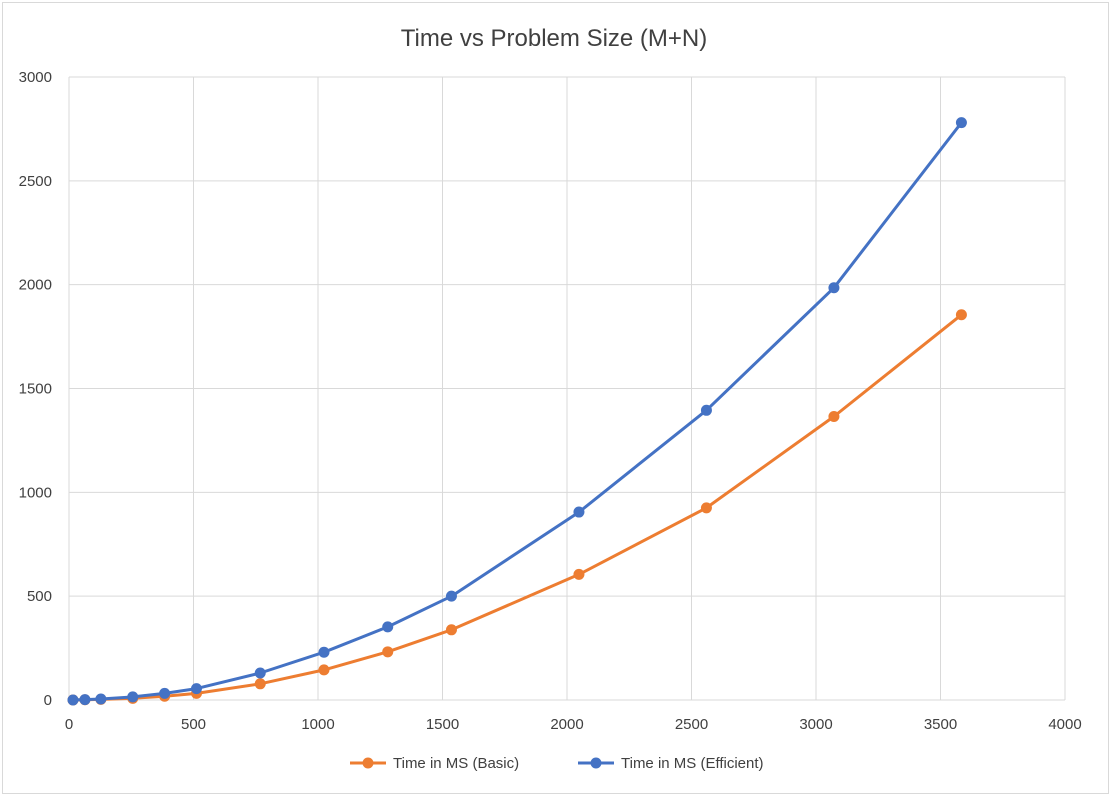 The image size is (1115, 800). What do you see at coordinates (554, 38) in the screenshot?
I see `chart-title: Time vs Problem Size (M+N)` at bounding box center [554, 38].